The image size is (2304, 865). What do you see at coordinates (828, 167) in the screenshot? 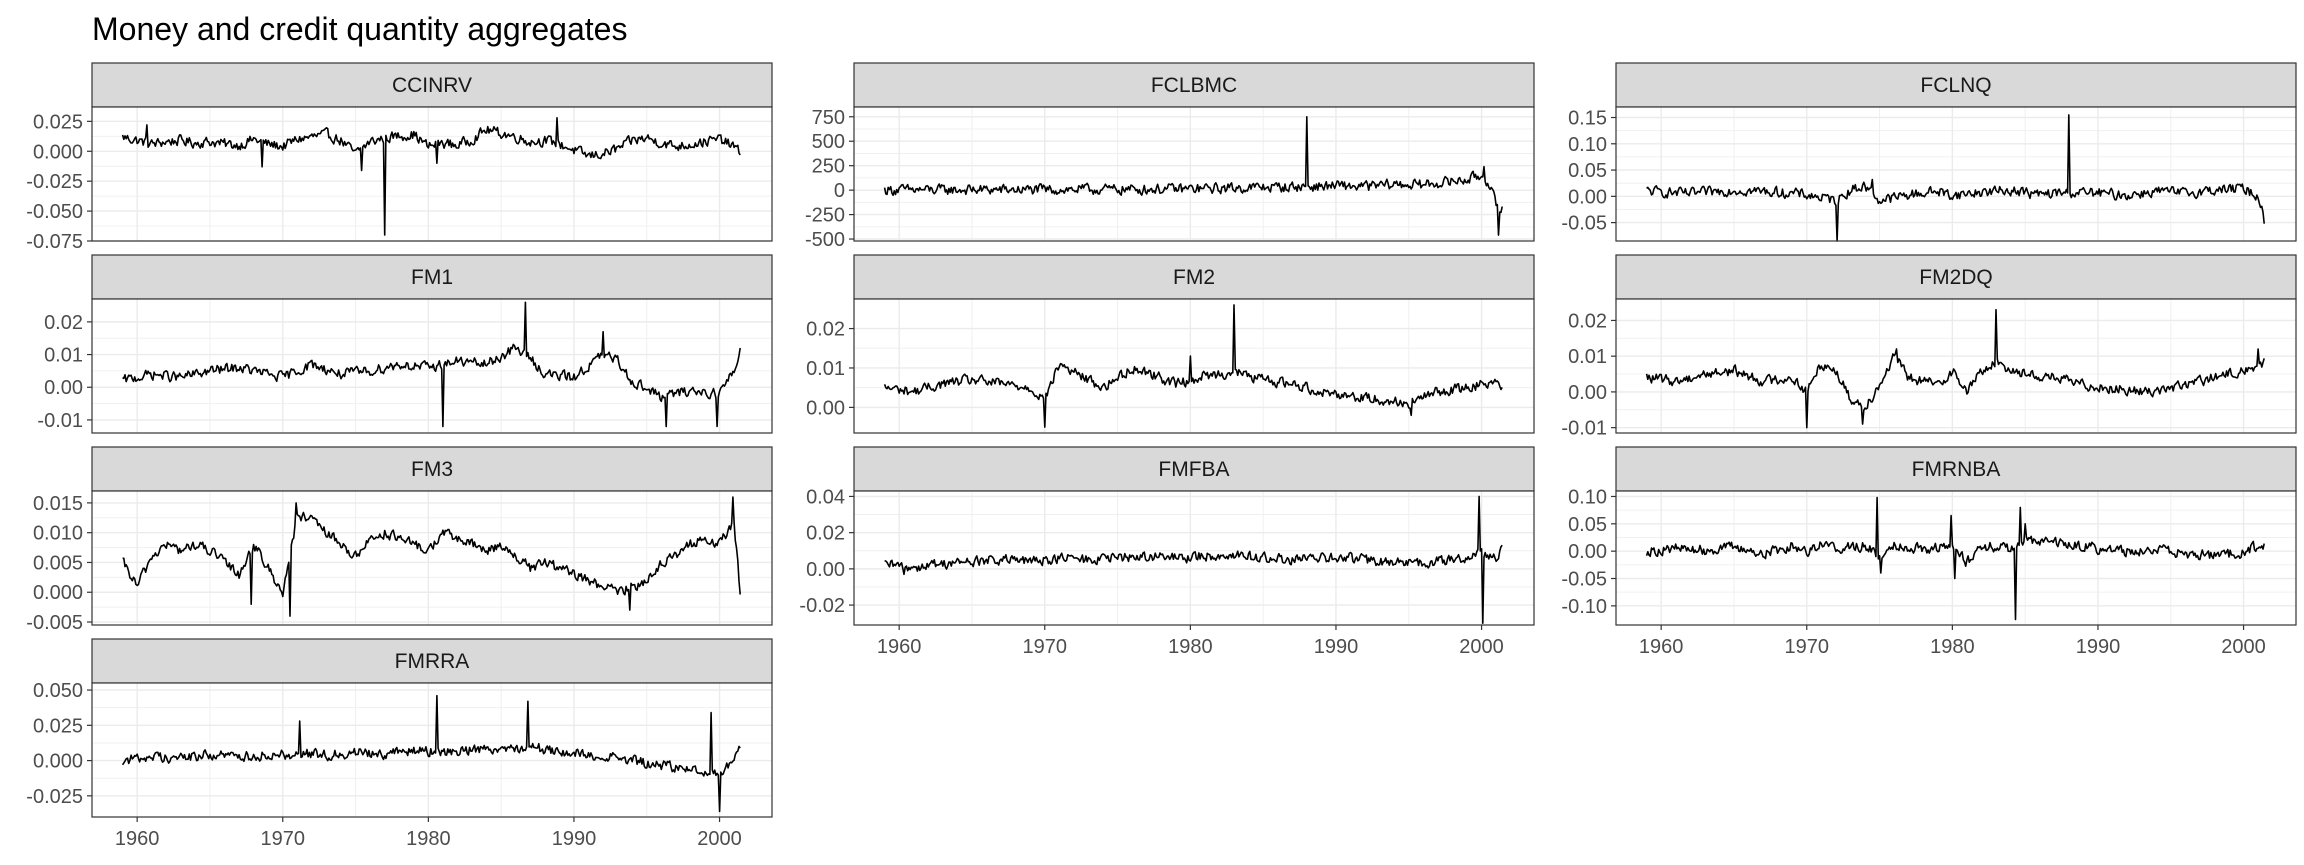
I see `y-tick-label: 250` at bounding box center [828, 167].